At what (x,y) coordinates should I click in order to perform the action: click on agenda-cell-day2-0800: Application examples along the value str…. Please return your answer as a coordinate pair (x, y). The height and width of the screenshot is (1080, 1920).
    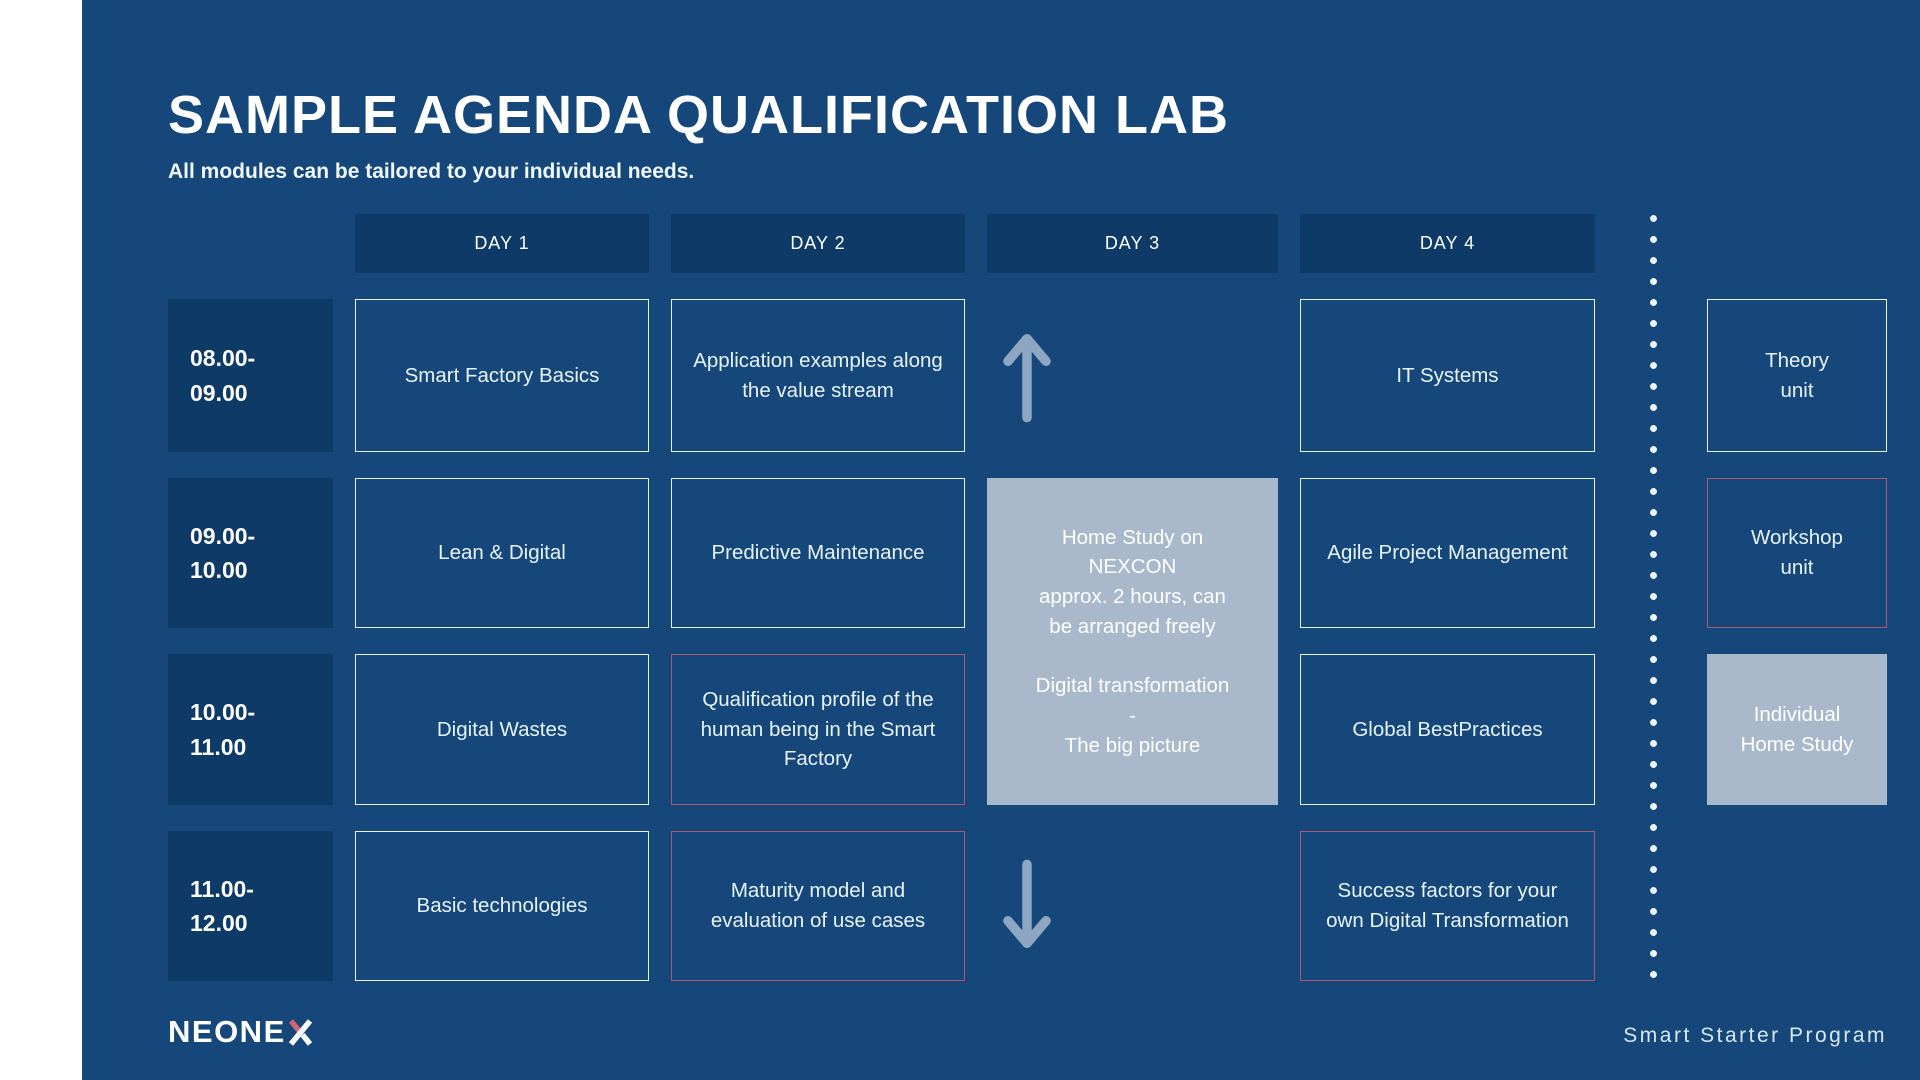
    Looking at the image, I should click on (818, 375).